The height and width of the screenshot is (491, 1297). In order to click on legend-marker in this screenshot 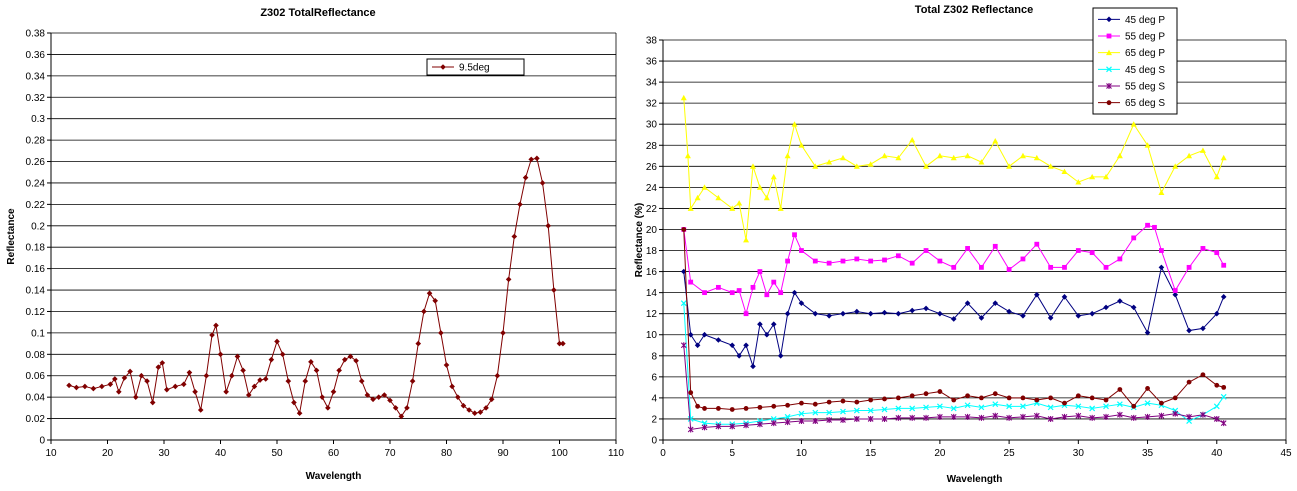, I will do `click(1109, 103)`.